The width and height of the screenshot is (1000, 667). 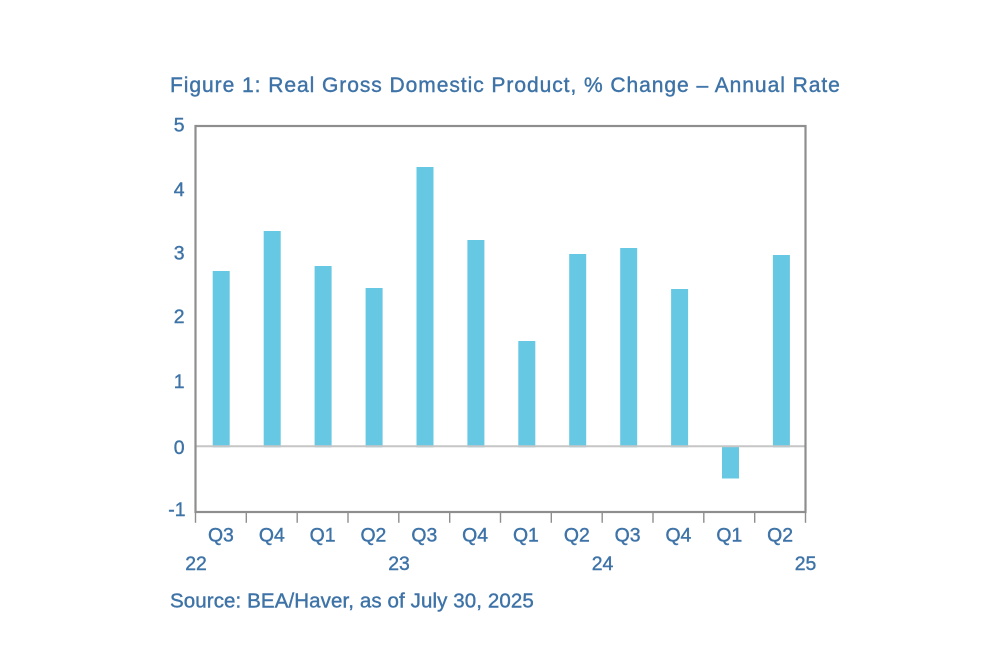 I want to click on svg-text: 0, so click(x=179, y=448).